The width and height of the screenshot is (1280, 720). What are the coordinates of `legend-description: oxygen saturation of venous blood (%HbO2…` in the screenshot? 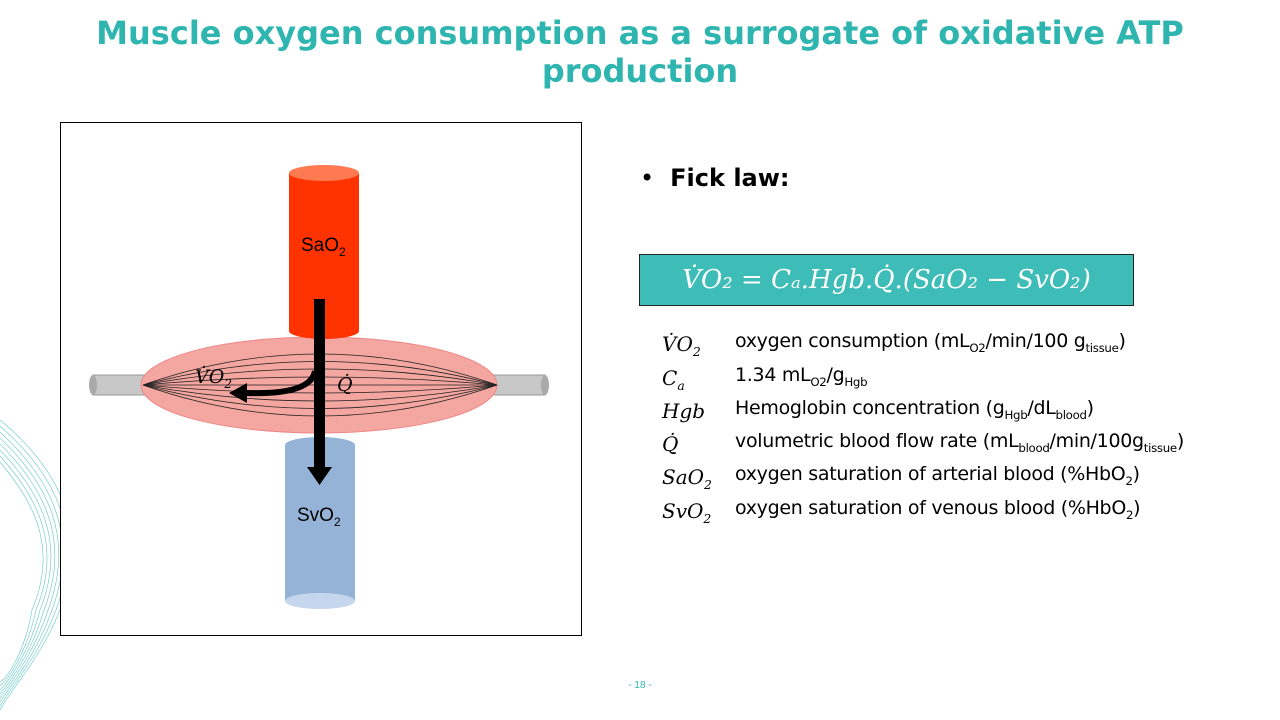 It's located at (938, 509).